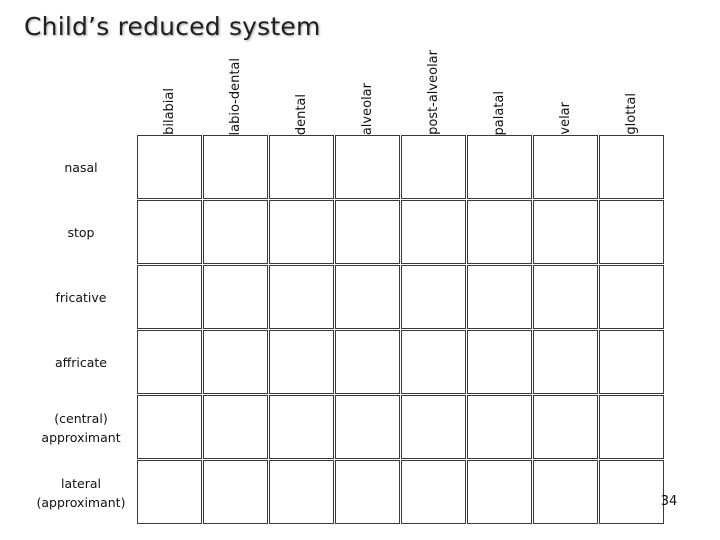  Describe the element at coordinates (368, 75) in the screenshot. I see `column-header-alveolar: alveolar` at that location.